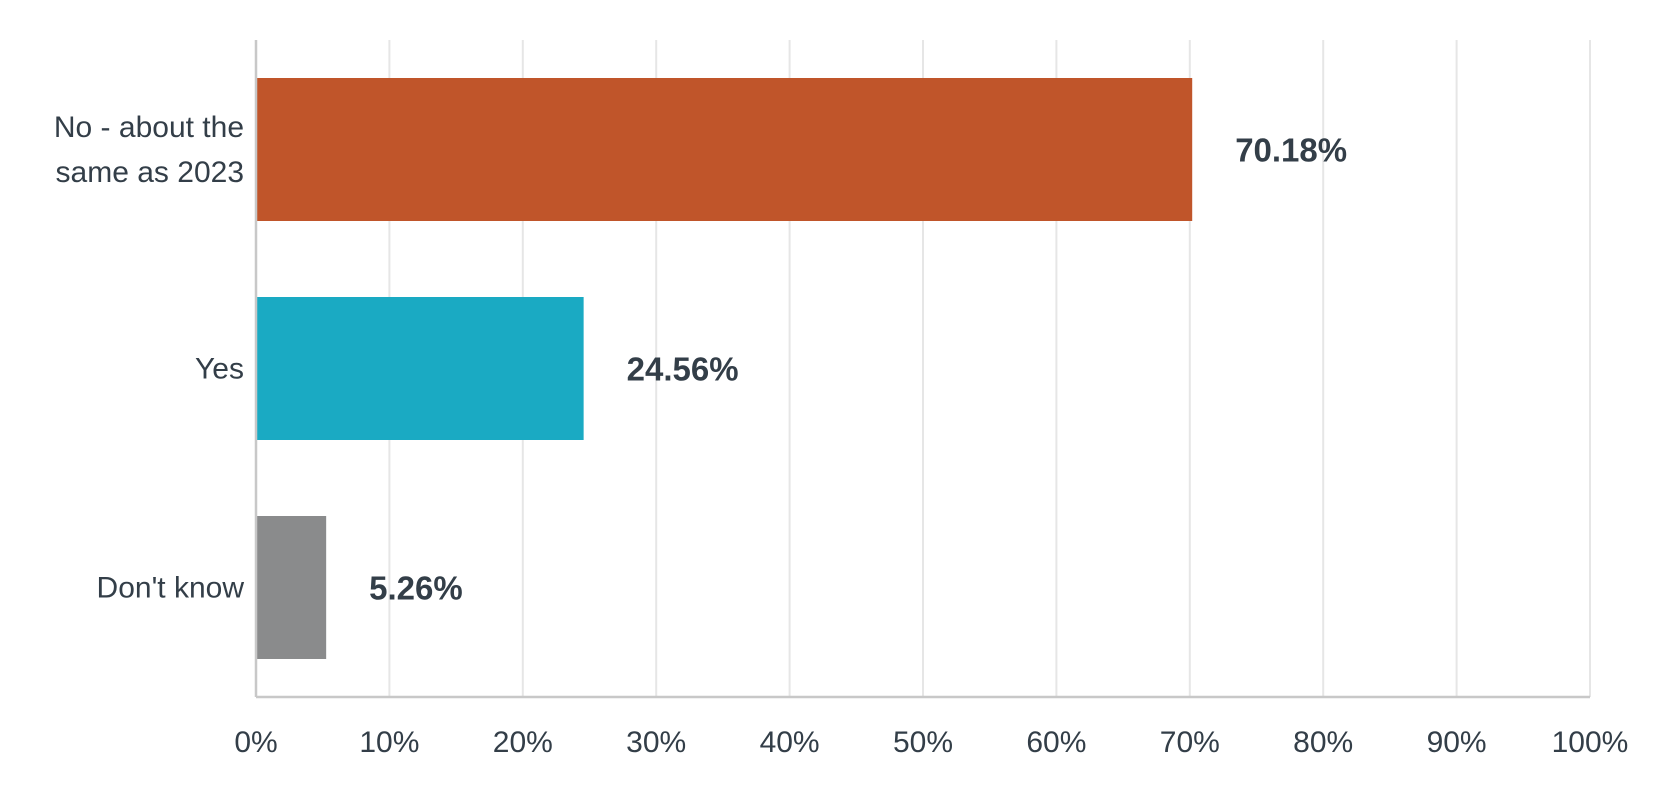 The width and height of the screenshot is (1668, 812). Describe the element at coordinates (1291, 150) in the screenshot. I see `data-label: 70.18%` at that location.